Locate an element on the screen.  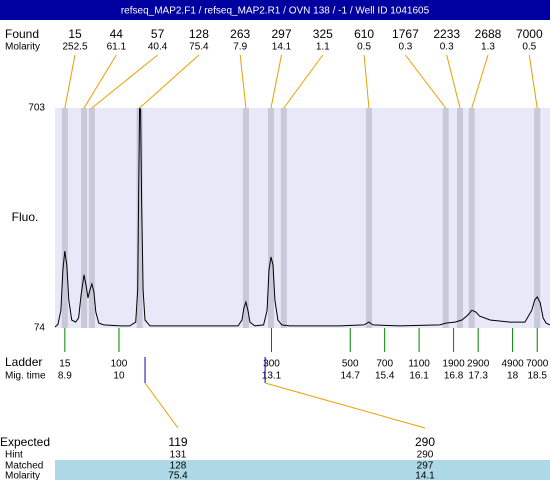
ladder-size: 4900 is located at coordinates (512, 364).